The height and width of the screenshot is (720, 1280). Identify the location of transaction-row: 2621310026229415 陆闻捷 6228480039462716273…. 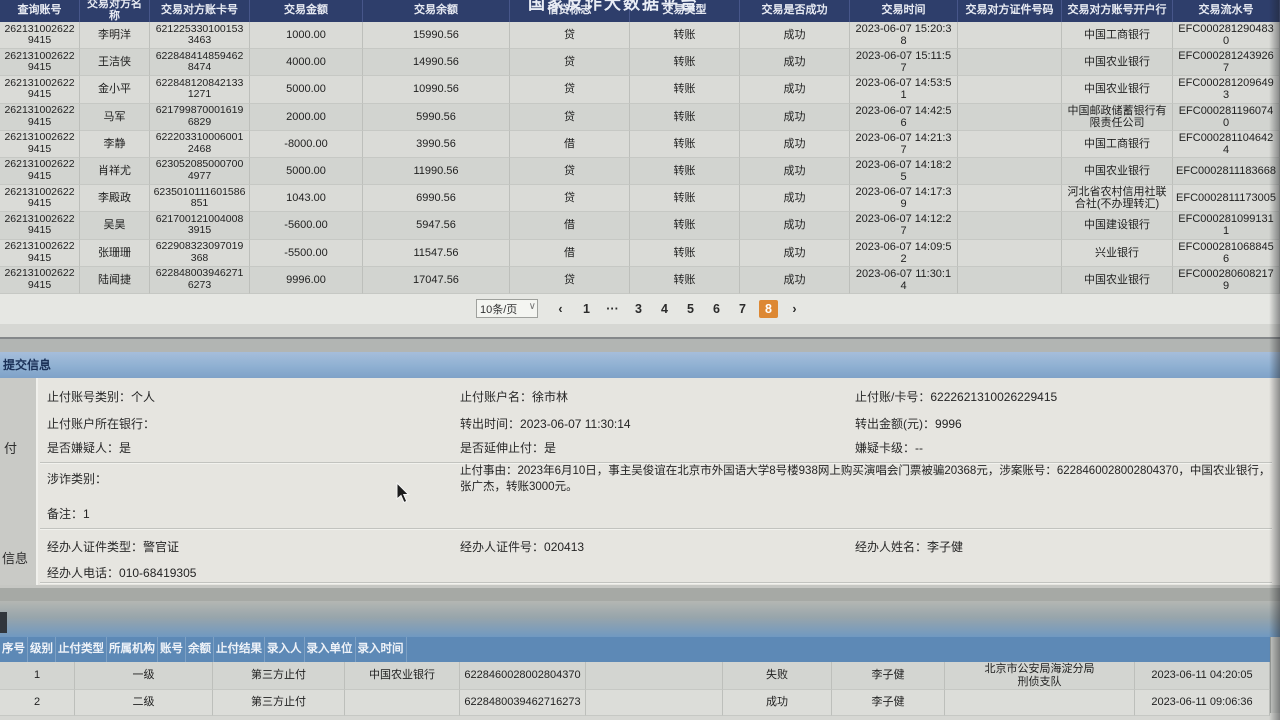
(640, 280).